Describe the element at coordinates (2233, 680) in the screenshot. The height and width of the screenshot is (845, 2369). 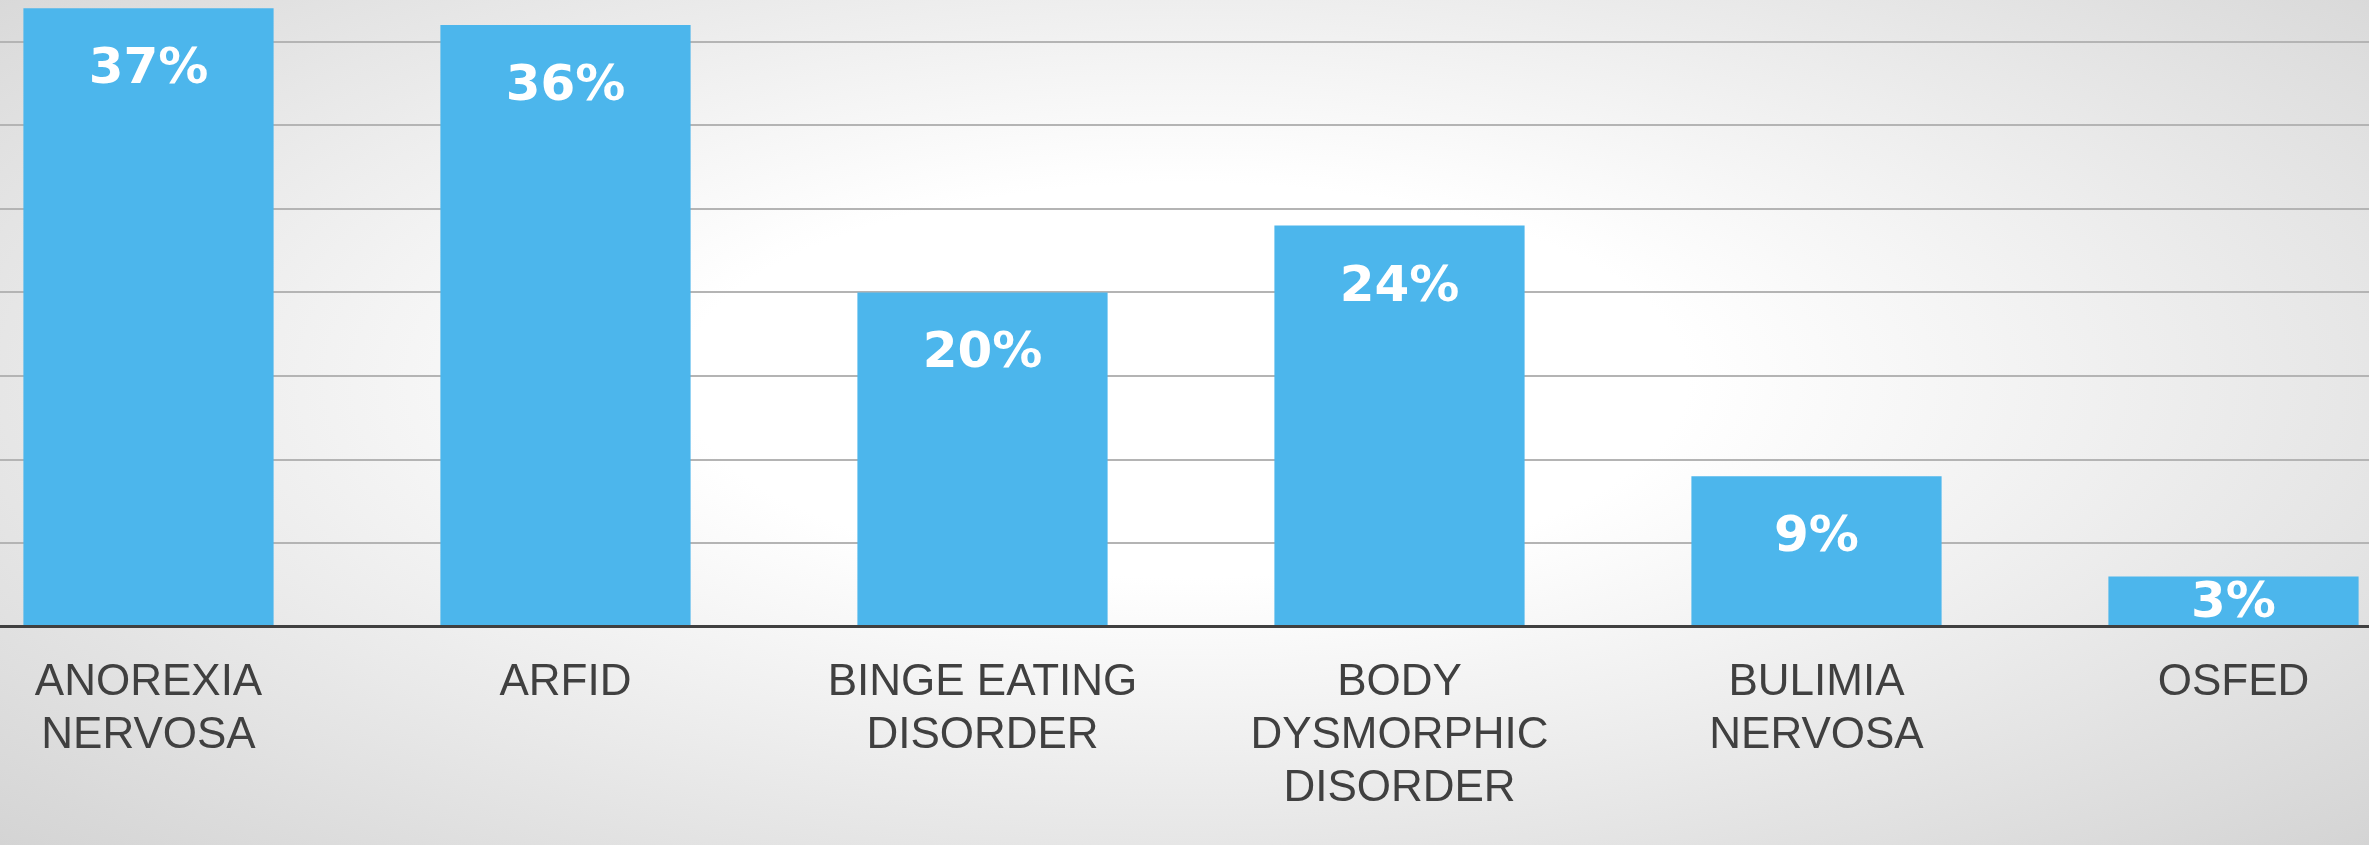
I see `x-tick-label: OSFED` at that location.